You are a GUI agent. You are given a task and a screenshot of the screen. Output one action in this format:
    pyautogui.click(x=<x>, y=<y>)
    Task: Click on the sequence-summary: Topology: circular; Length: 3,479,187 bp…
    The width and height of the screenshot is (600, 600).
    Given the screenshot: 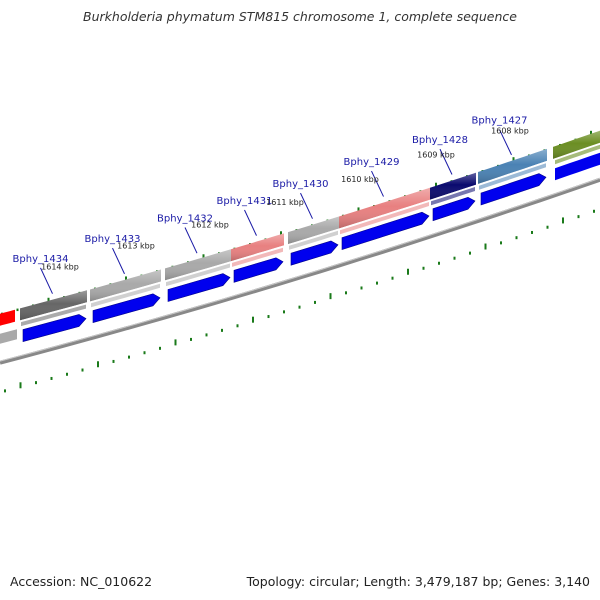 What is the action you would take?
    pyautogui.click(x=418, y=581)
    